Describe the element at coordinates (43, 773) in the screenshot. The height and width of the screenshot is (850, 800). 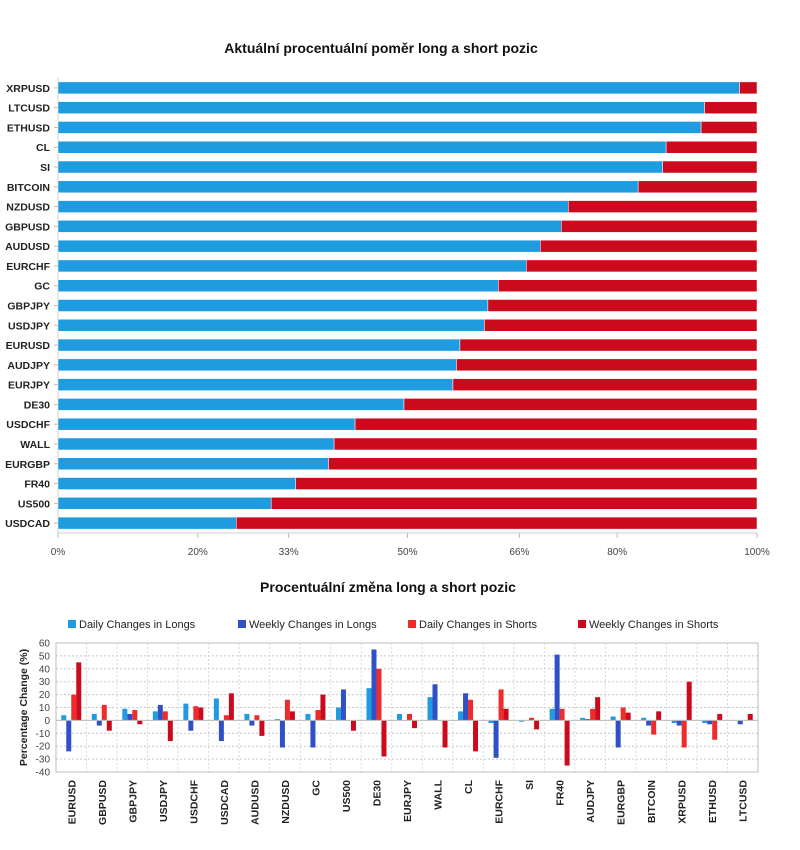
I see `y-tick-label: -40` at that location.